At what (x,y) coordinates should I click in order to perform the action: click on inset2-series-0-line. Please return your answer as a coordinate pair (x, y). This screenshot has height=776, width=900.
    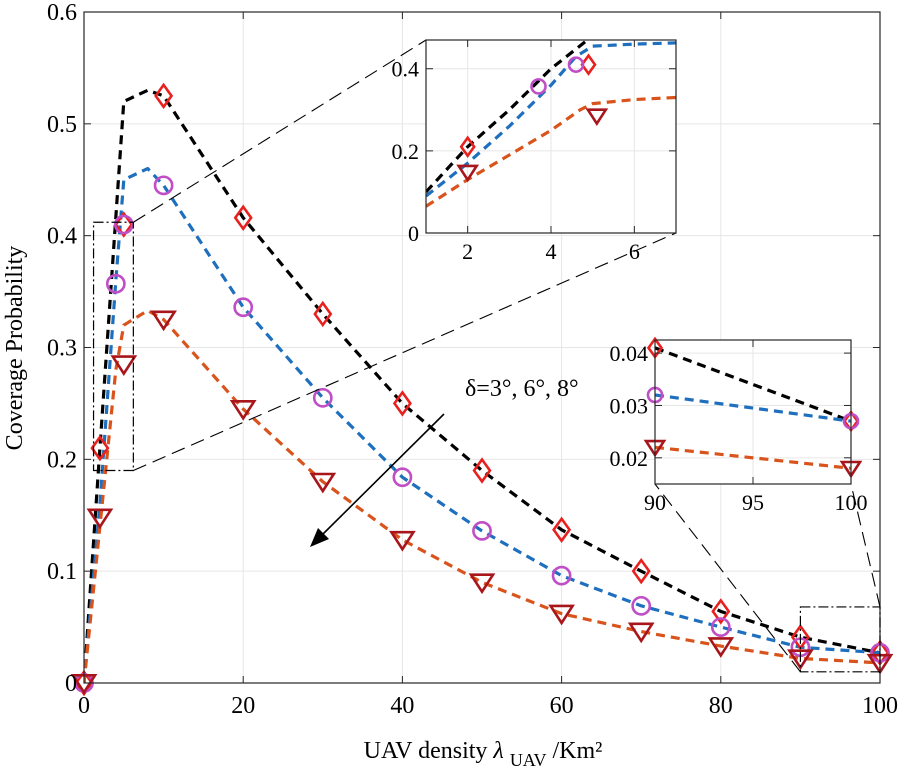
    Looking at the image, I should click on (753, 384).